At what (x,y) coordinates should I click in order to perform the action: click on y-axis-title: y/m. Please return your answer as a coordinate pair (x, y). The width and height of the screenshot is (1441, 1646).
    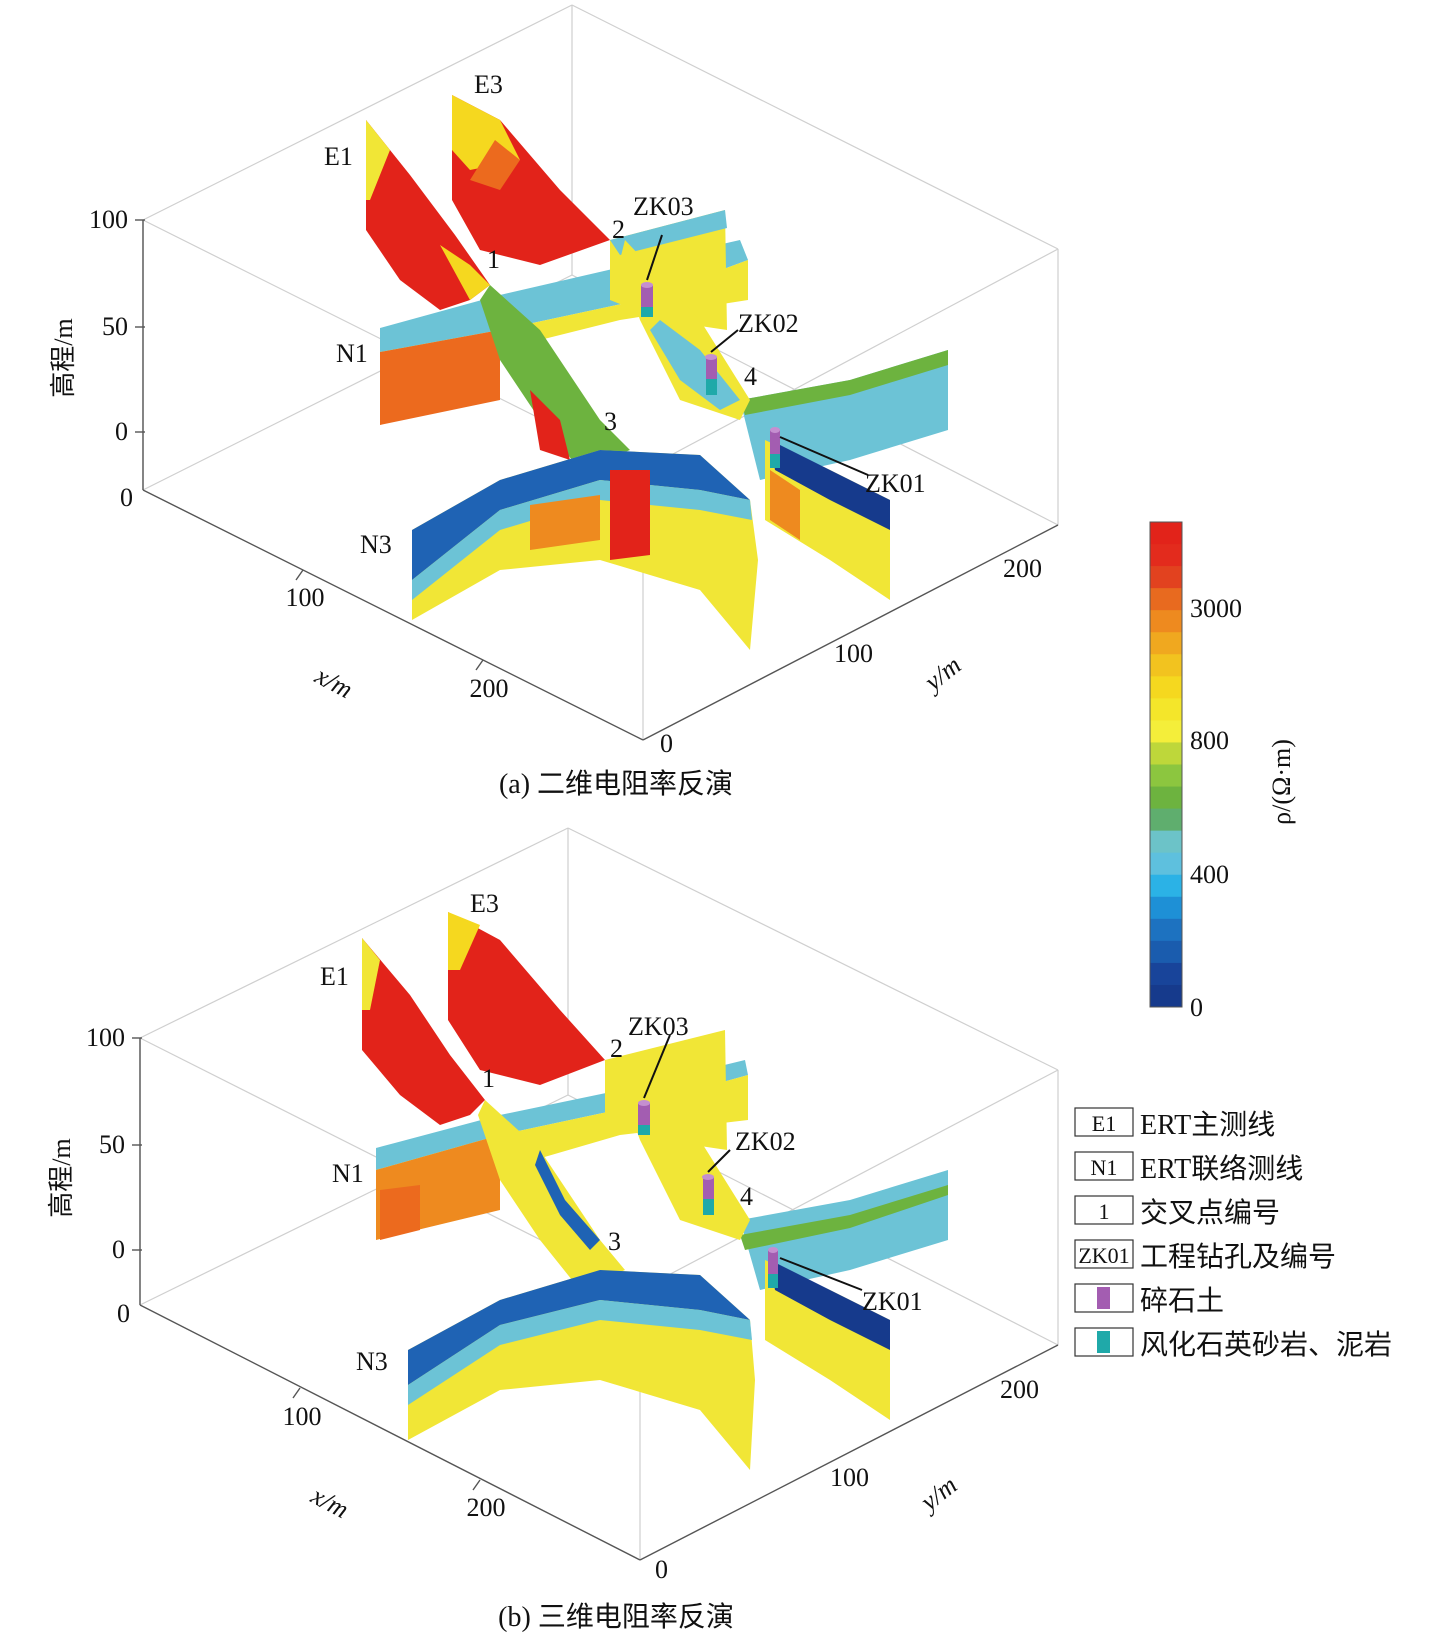
    Looking at the image, I should click on (938, 1494).